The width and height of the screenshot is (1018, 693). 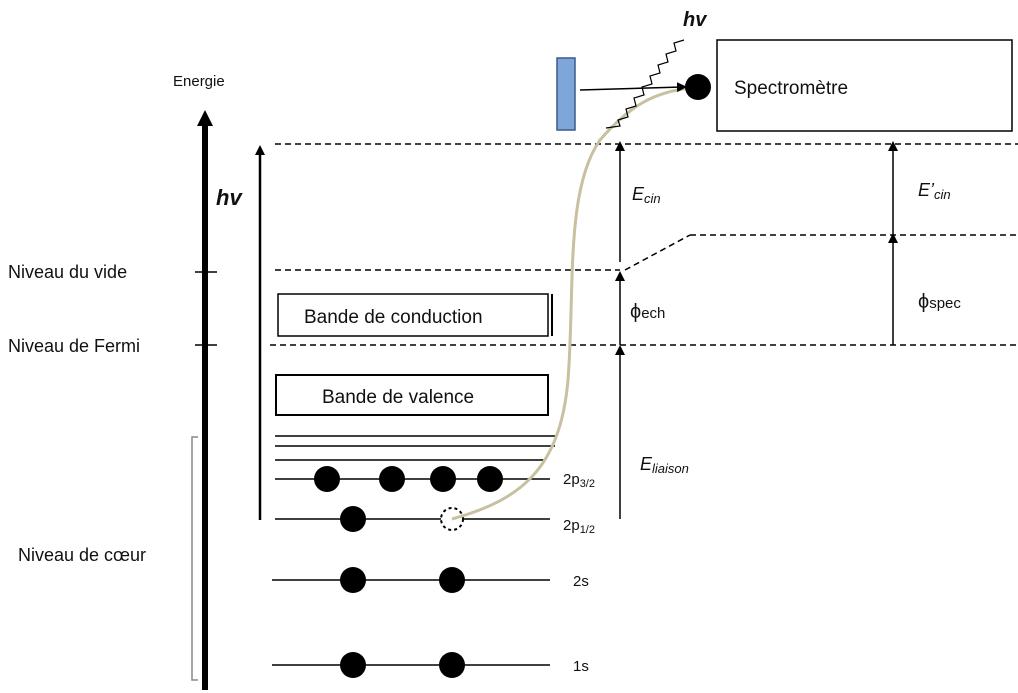 I want to click on core-level-label: Niveau de cœur, so click(x=82, y=555).